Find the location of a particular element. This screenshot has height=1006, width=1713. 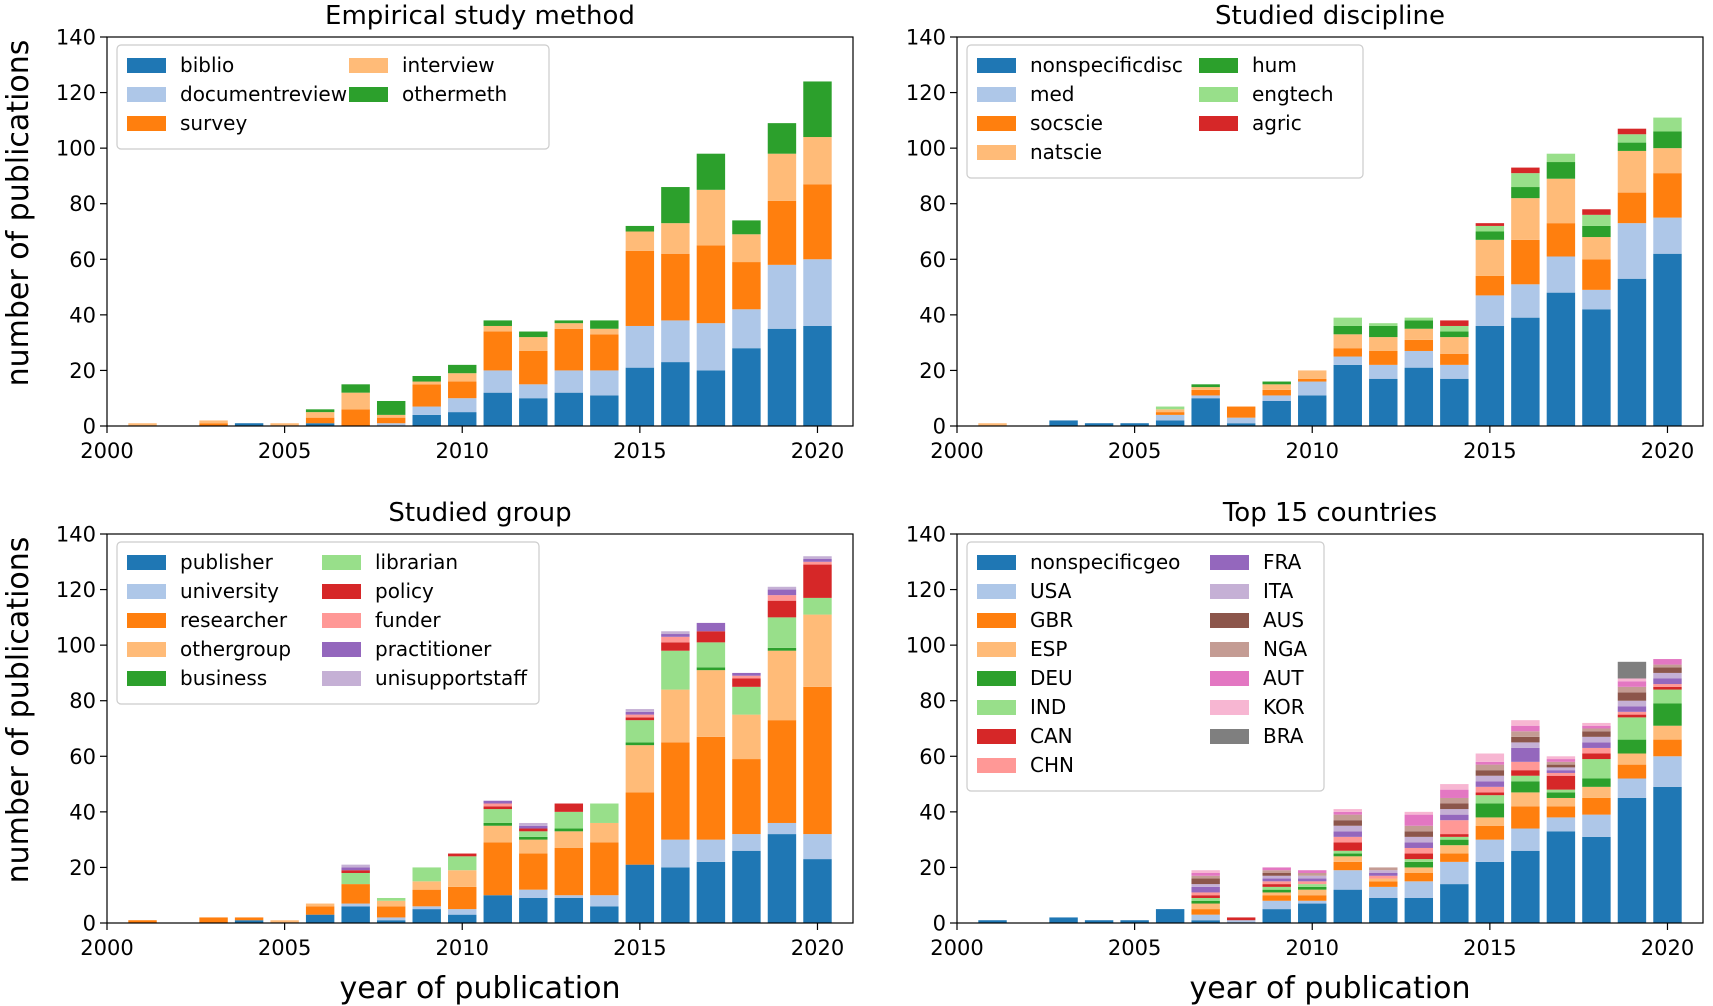

bar-documentreview-2008 is located at coordinates (391, 424).